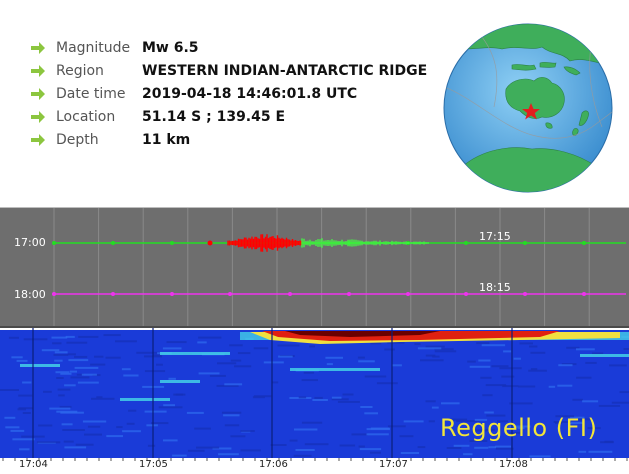  I want to click on hour-label-1: 17:00, so click(30, 242).